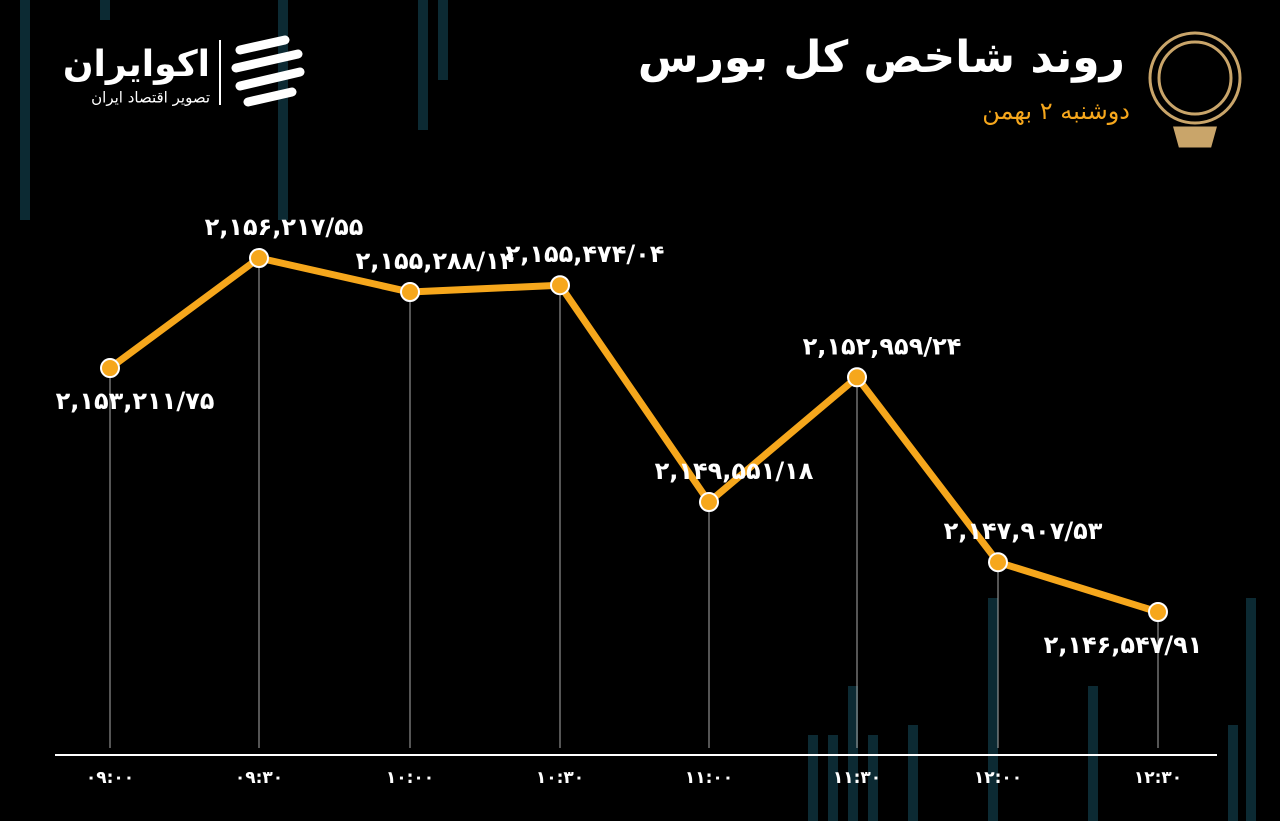  Describe the element at coordinates (1023, 531) in the screenshot. I see `value-label: ۲,۱۴۷,۹۰۷/۵۳` at that location.